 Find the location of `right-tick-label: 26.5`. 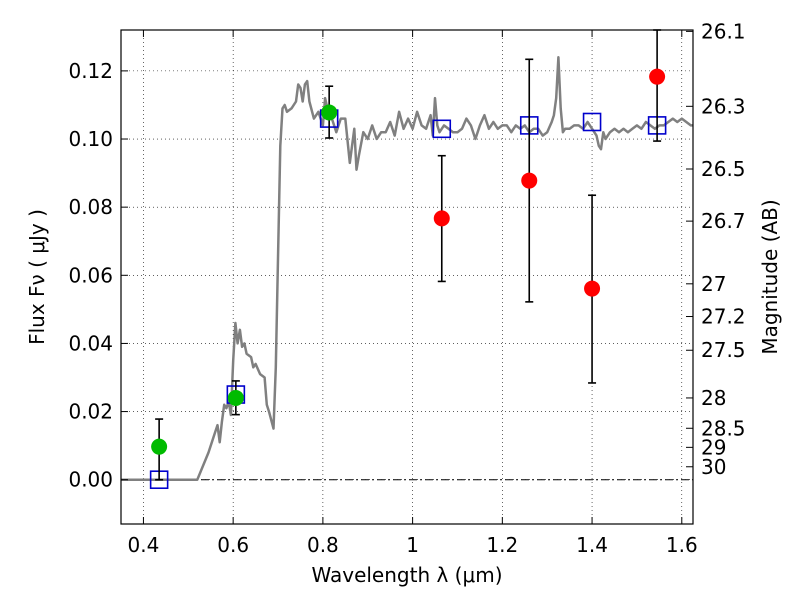

right-tick-label: 26.5 is located at coordinates (723, 169).